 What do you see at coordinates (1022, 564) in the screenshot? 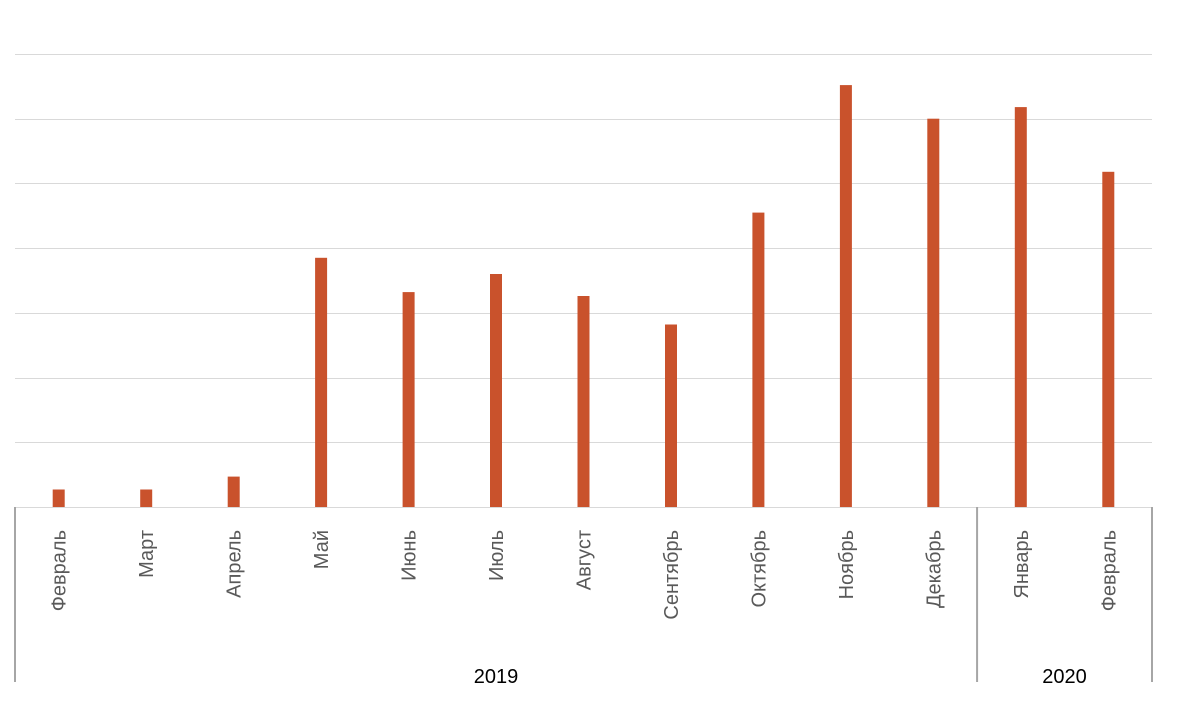
I see `category-label-11: Январь` at bounding box center [1022, 564].